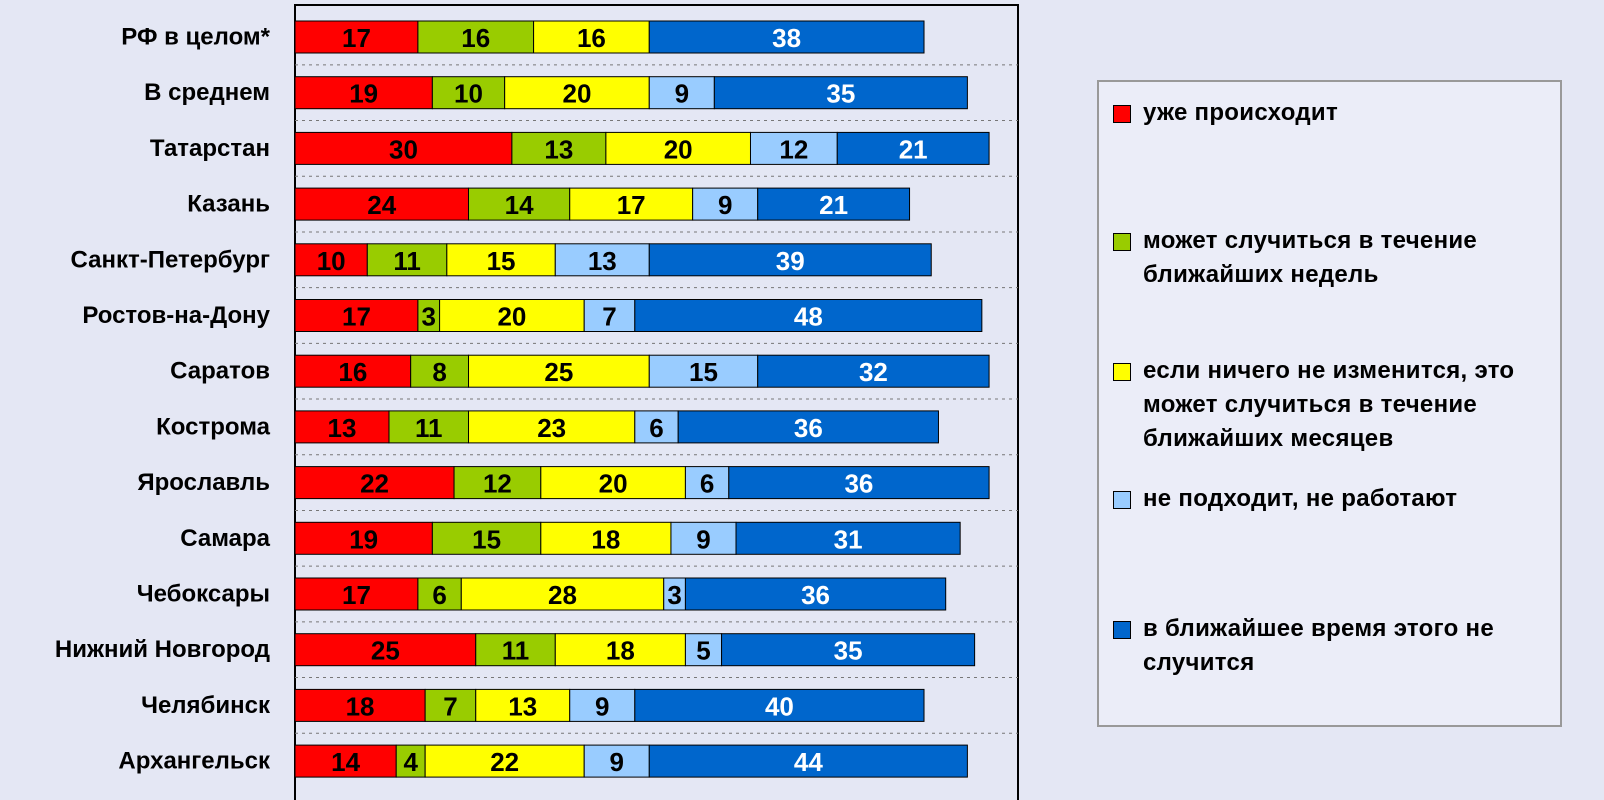 This screenshot has height=800, width=1604. I want to click on category-label: Татарстан, so click(210, 148).